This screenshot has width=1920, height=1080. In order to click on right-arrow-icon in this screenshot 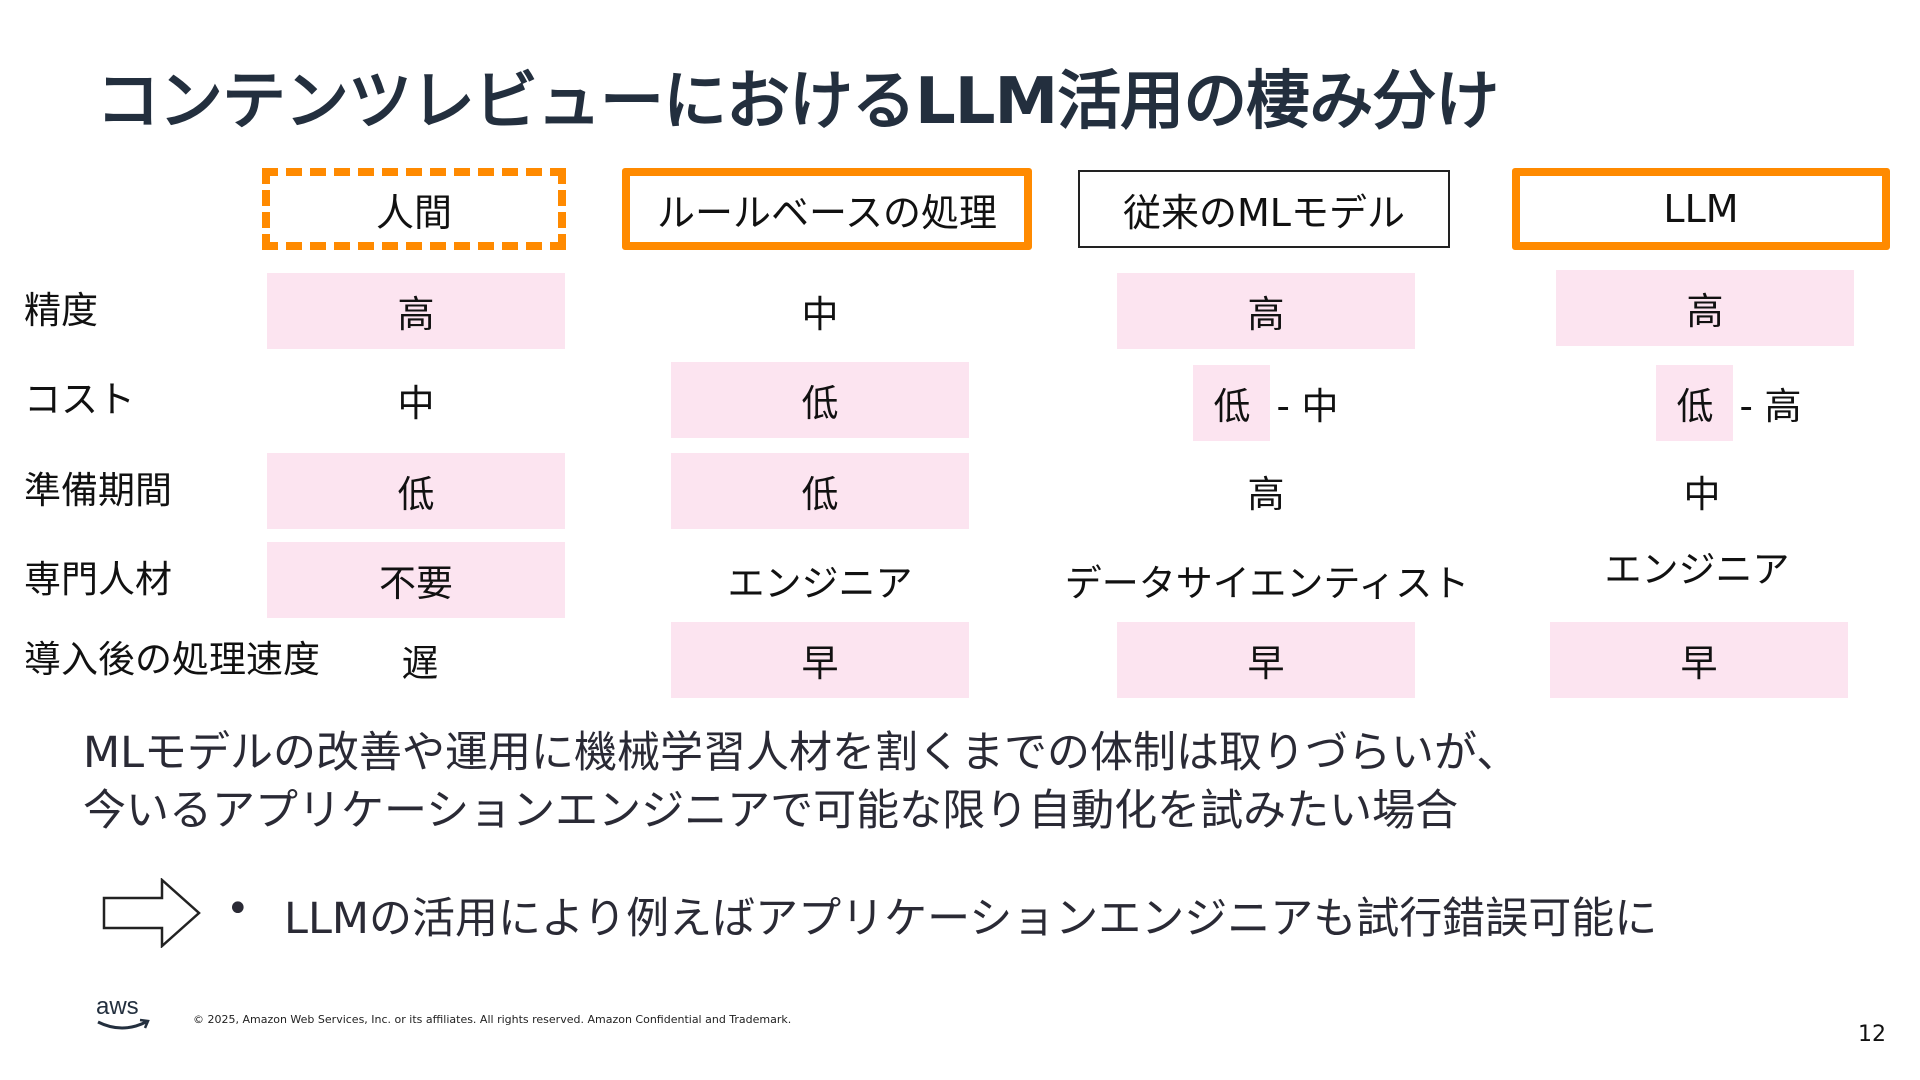, I will do `click(152, 914)`.